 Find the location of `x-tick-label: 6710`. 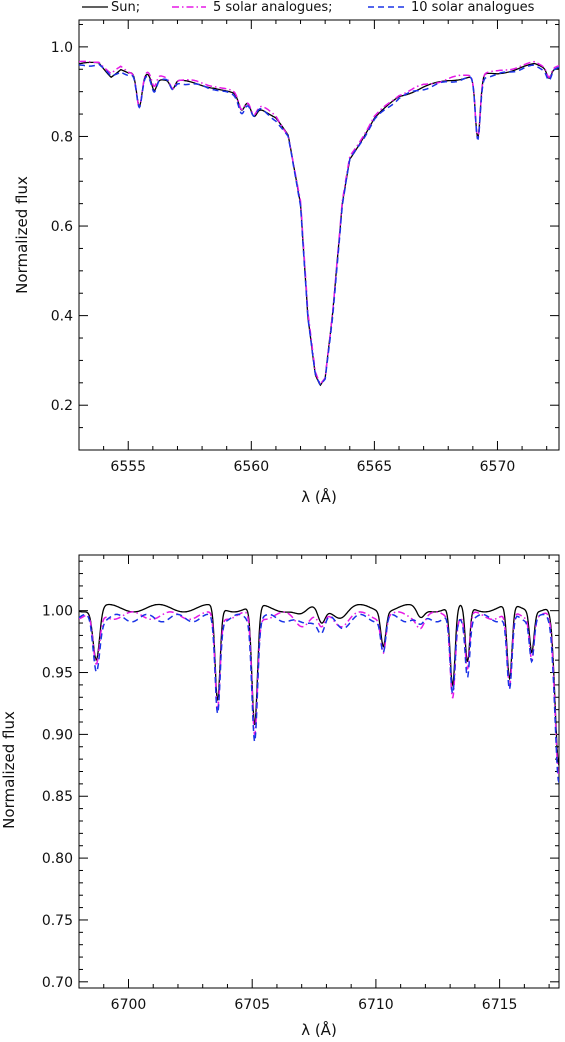

x-tick-label: 6710 is located at coordinates (376, 1005).